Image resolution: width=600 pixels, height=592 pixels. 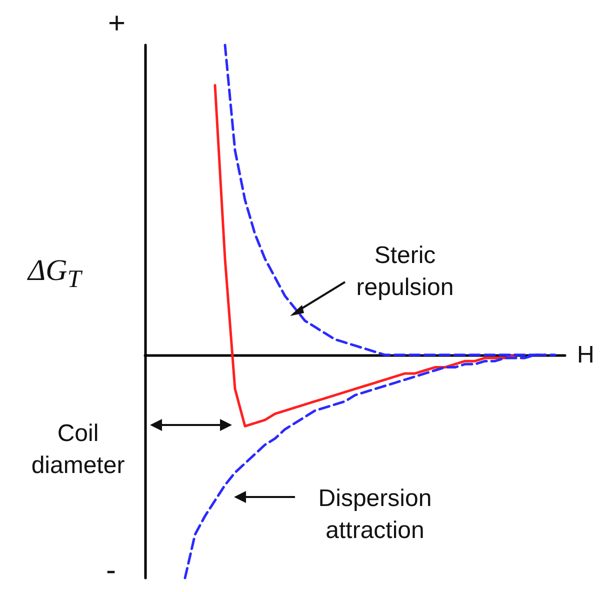 I want to click on annotation: Steric repulsion, so click(x=405, y=272).